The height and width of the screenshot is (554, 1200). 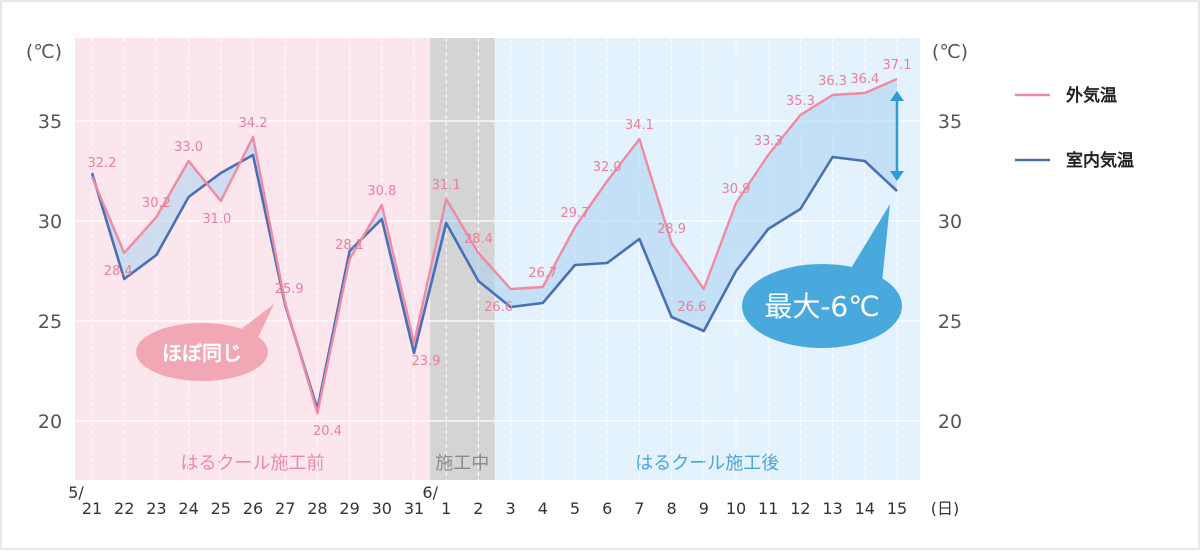 I want to click on data-label-5: 34.2, so click(x=253, y=123).